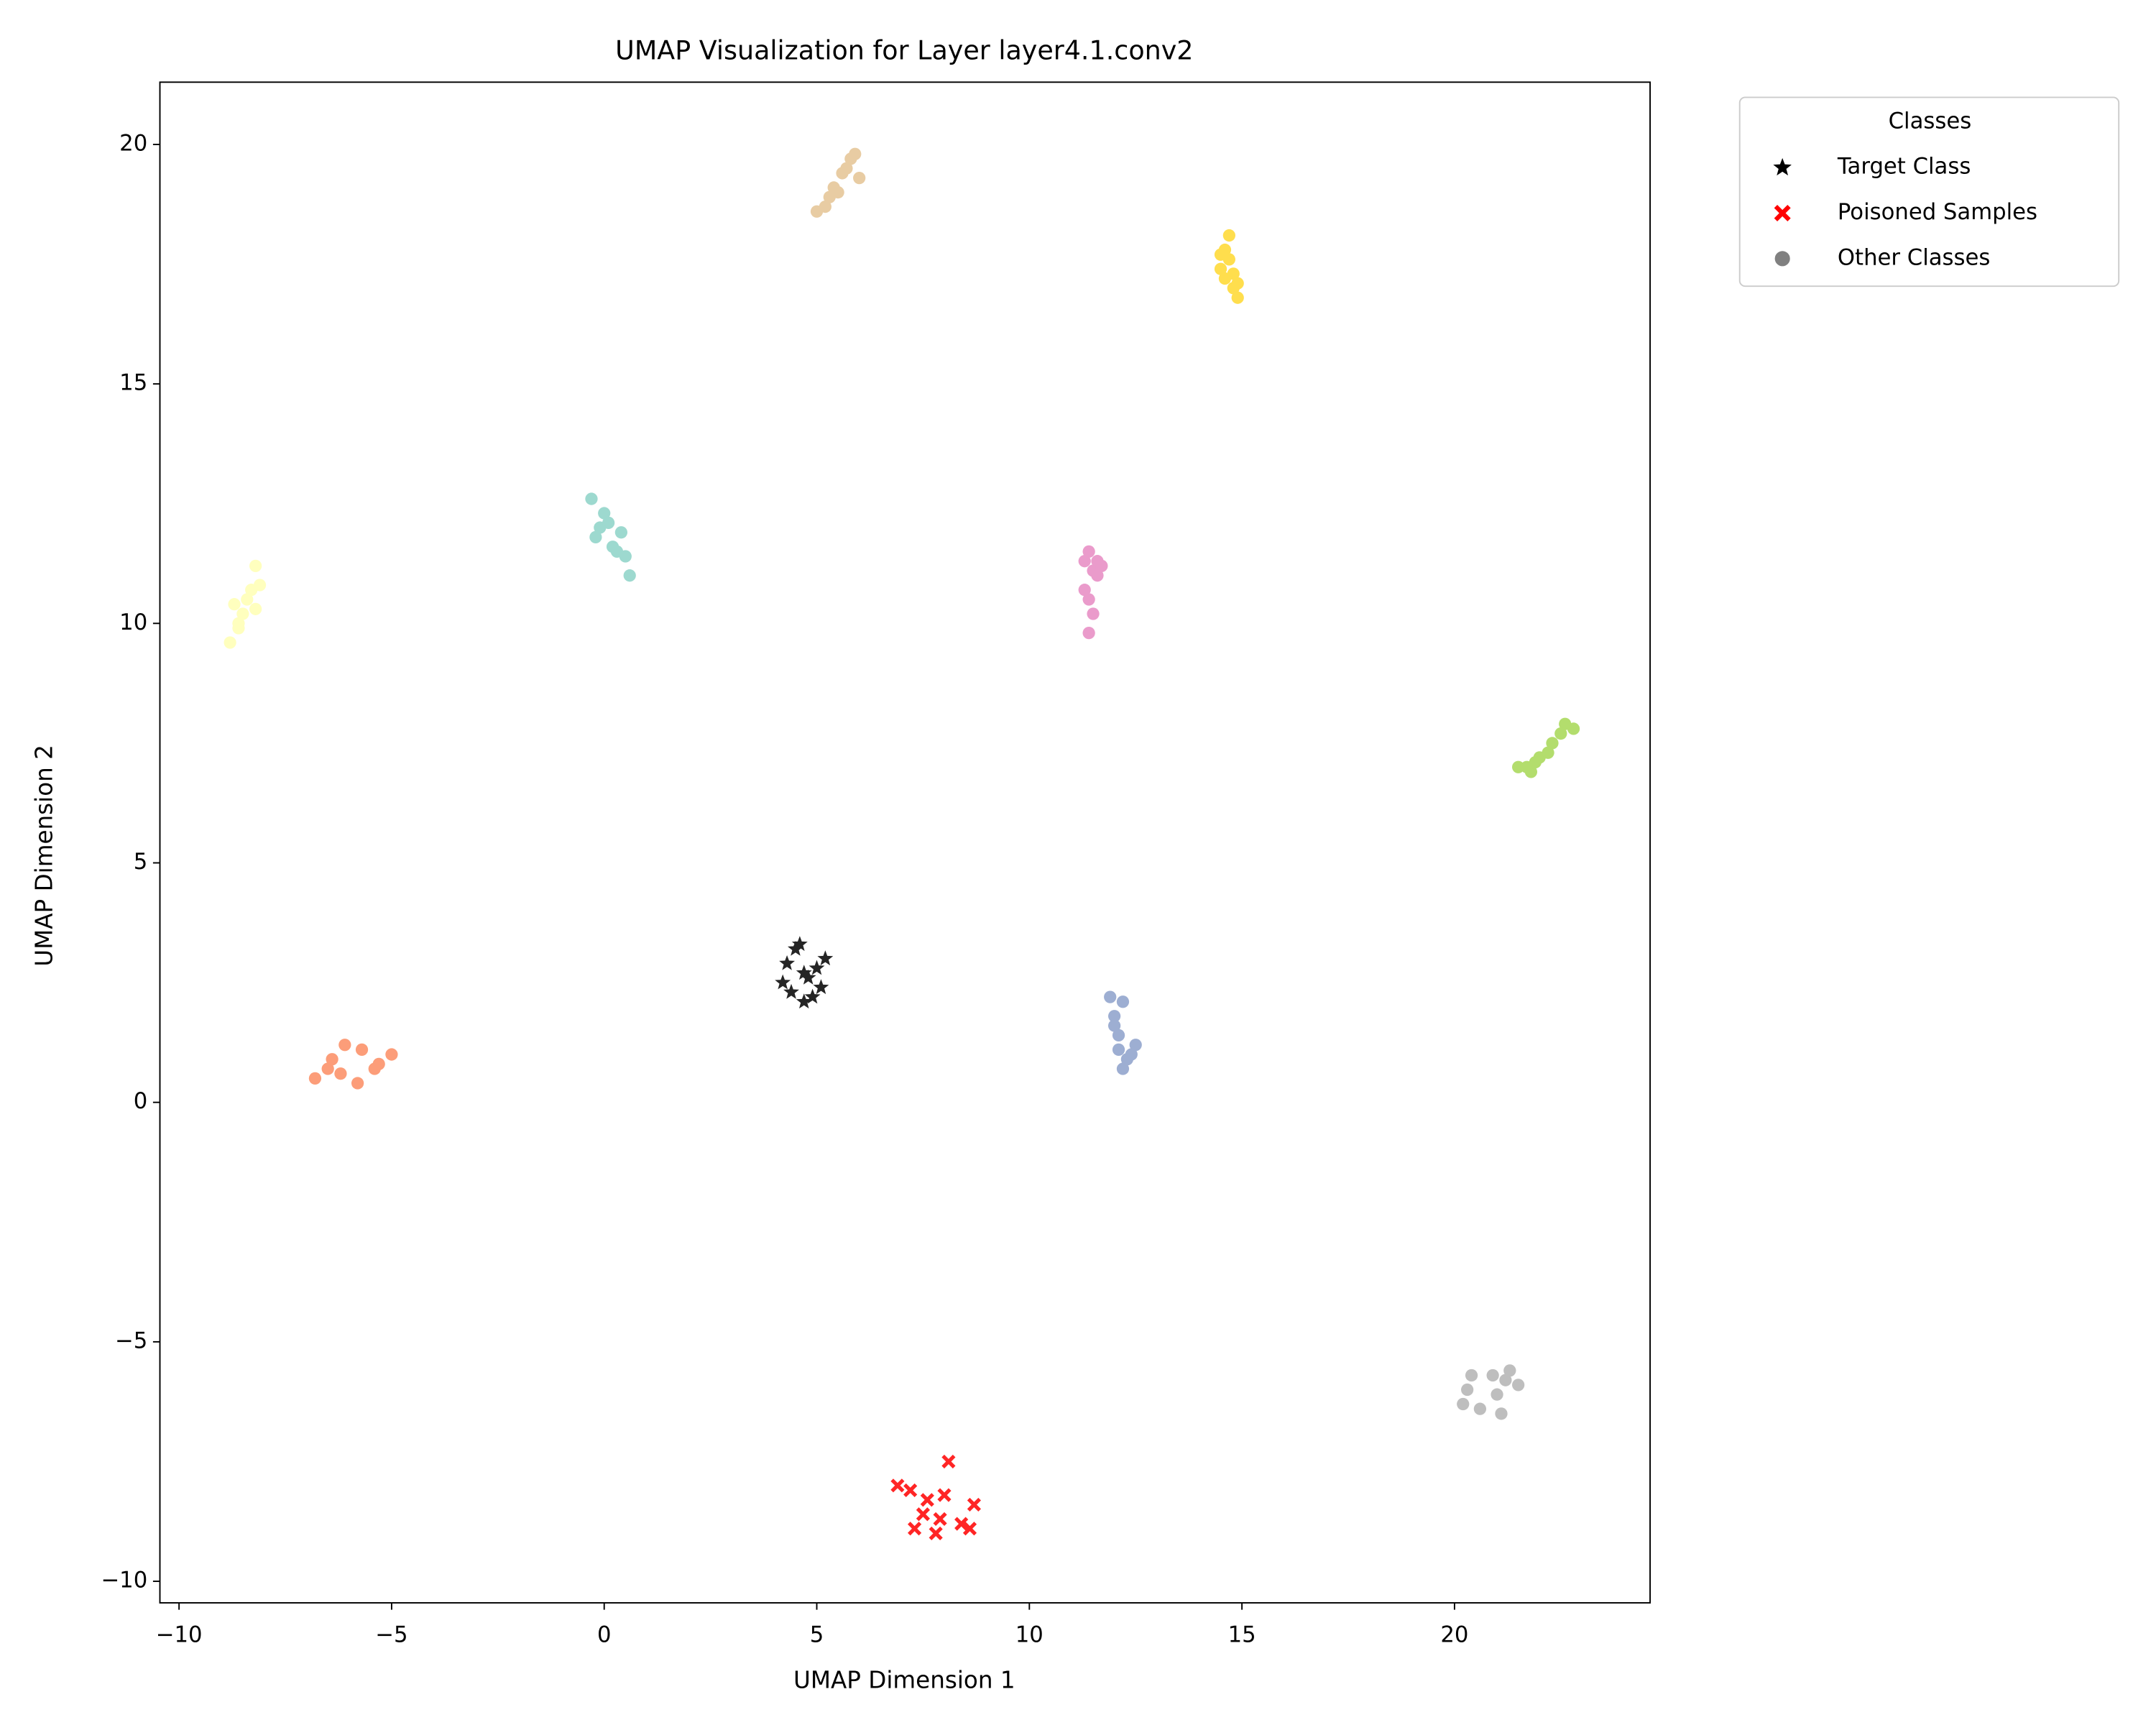 The width and height of the screenshot is (2156, 1725). What do you see at coordinates (1904, 167) in the screenshot?
I see `legend-label: Target Class` at bounding box center [1904, 167].